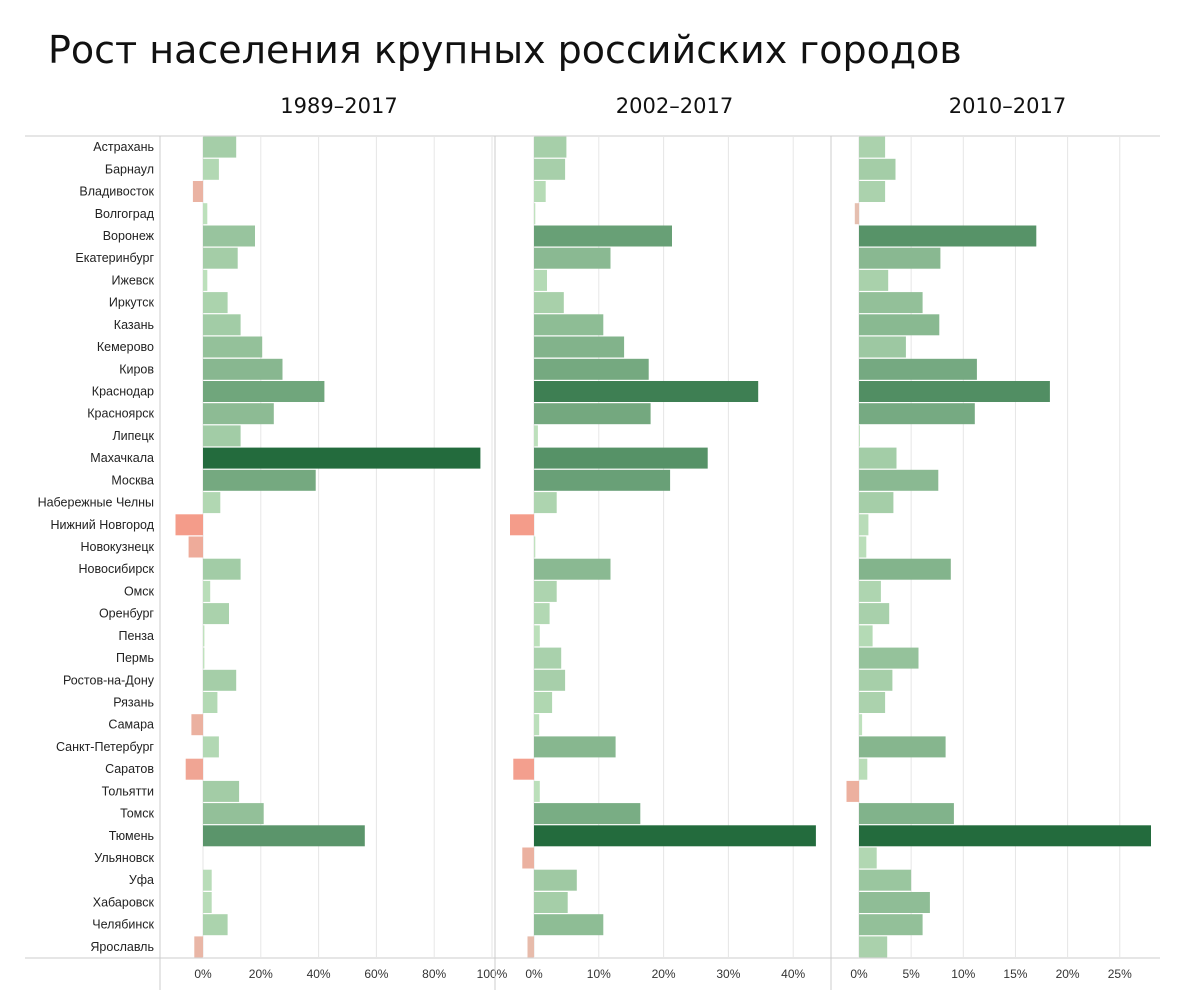 This screenshot has width=1200, height=1000. What do you see at coordinates (948, 236) in the screenshot?
I see `bar-Воронеж` at bounding box center [948, 236].